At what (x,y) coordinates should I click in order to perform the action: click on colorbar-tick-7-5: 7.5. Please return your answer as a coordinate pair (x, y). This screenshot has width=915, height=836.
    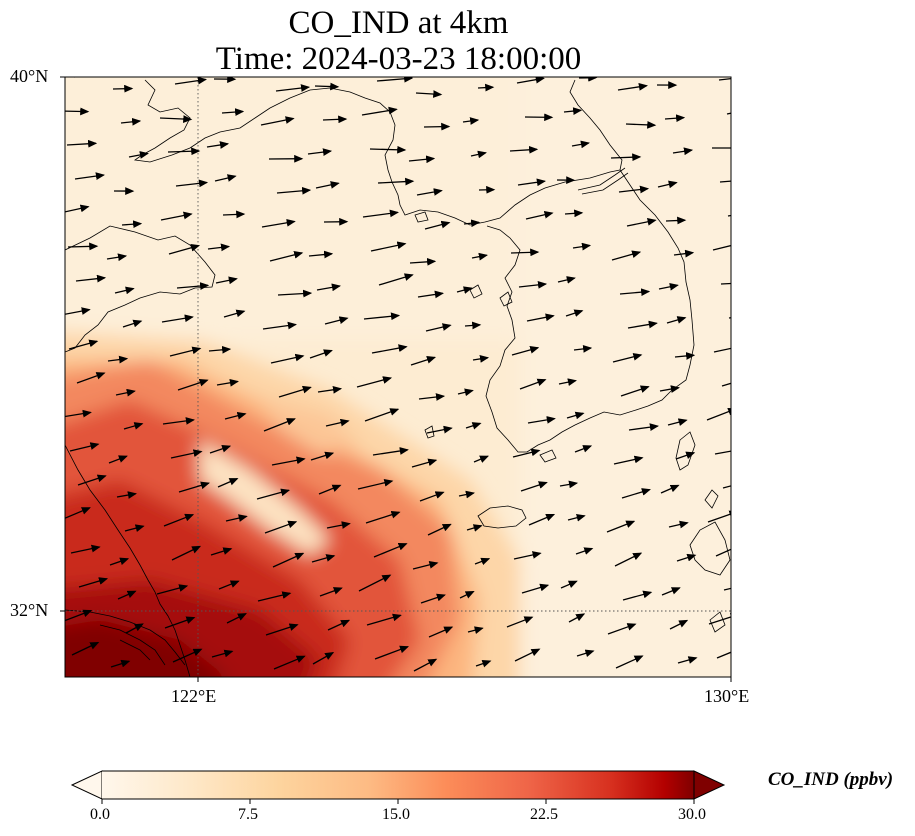
    Looking at the image, I should click on (248, 814).